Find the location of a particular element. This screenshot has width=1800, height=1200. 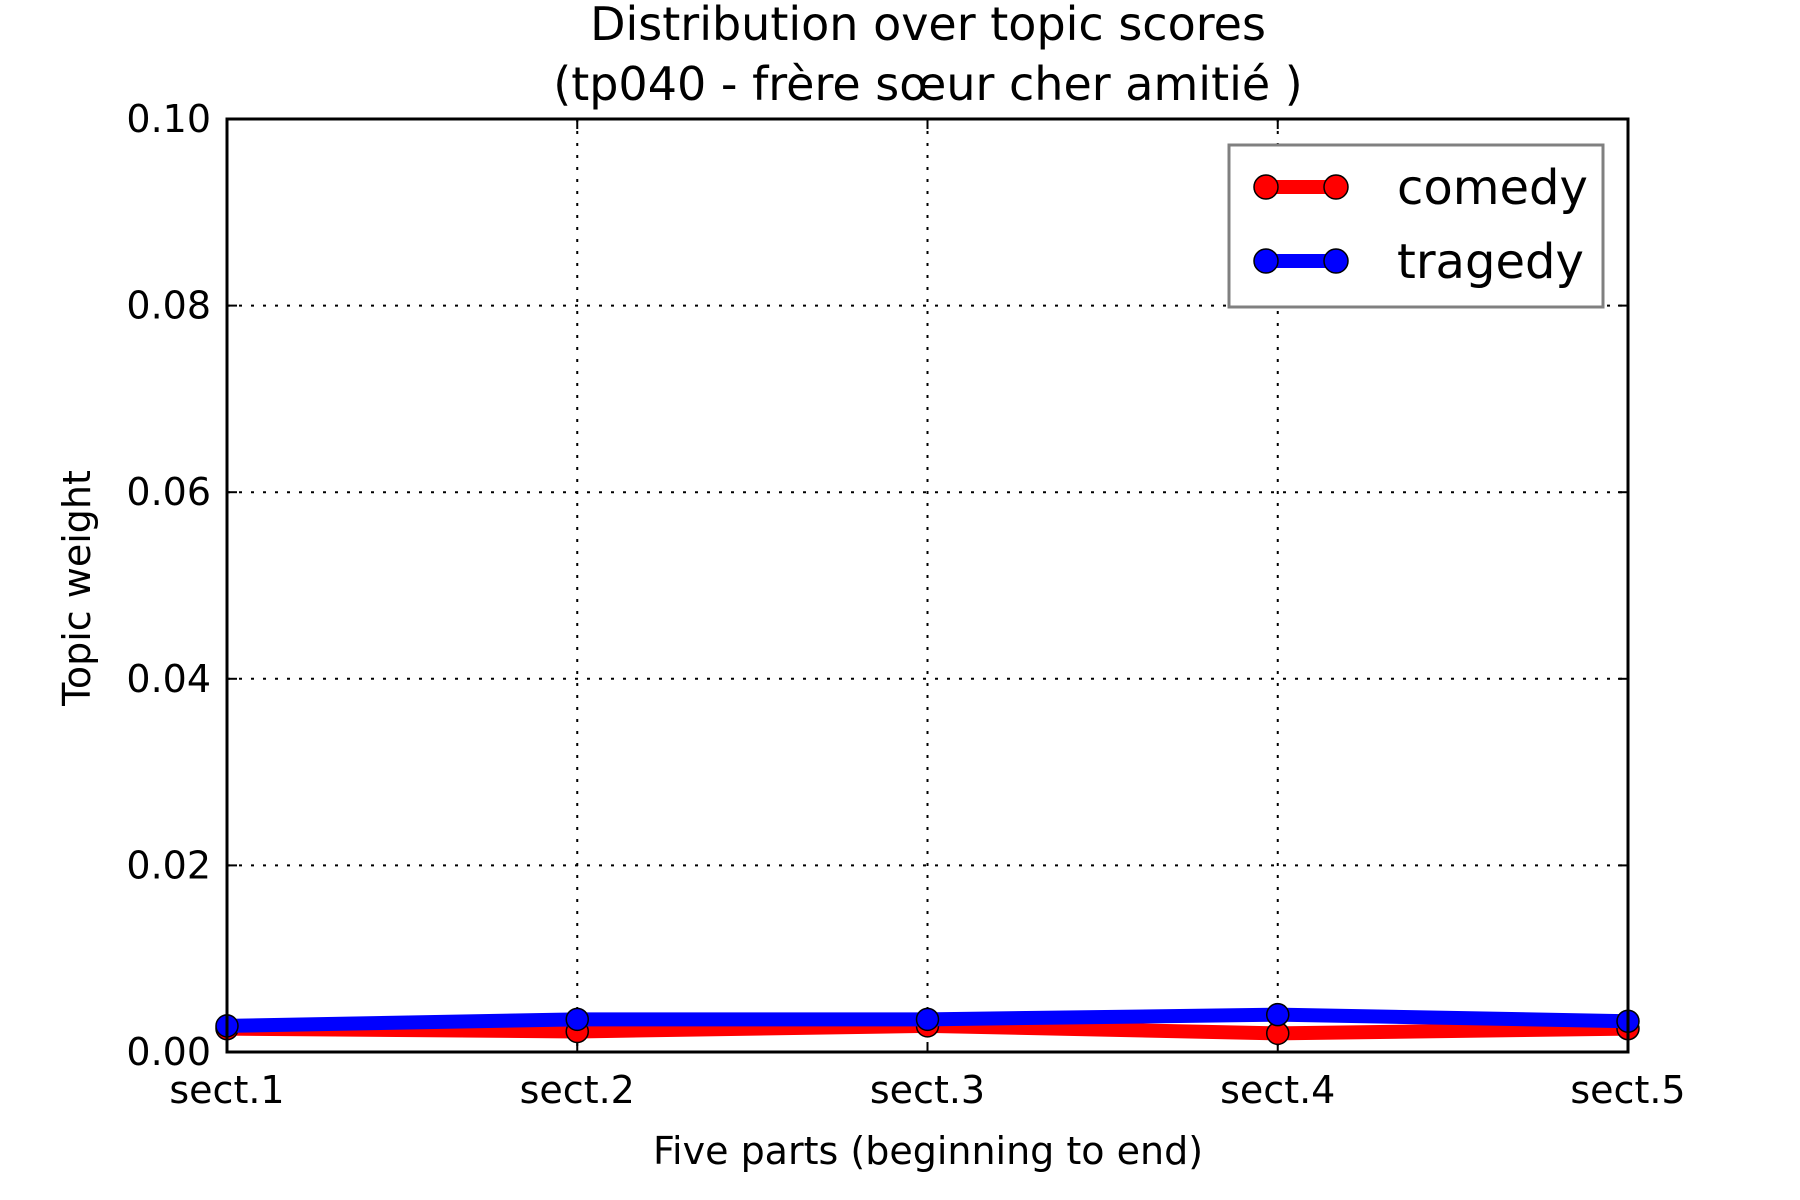

y-axis-label: Topic weight is located at coordinates (77, 588).